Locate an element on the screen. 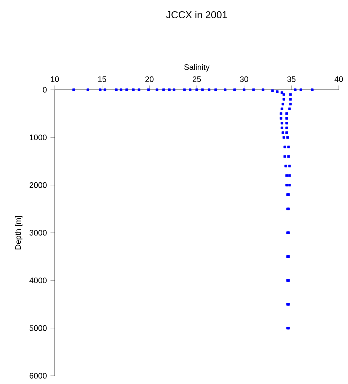 The image size is (348, 384). chart-title: JCCX in 2001 is located at coordinates (197, 15).